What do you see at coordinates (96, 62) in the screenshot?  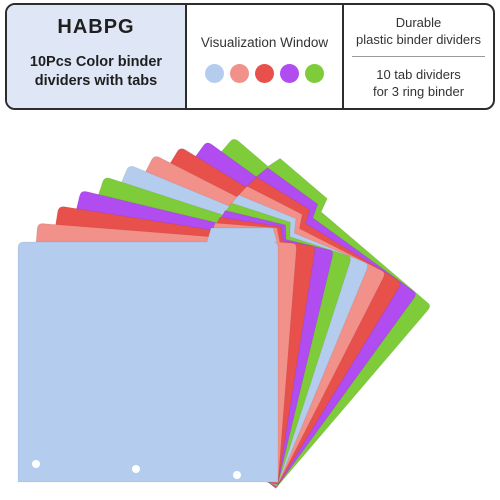 I see `tagline-line-1: 10Pcs Color binder` at bounding box center [96, 62].